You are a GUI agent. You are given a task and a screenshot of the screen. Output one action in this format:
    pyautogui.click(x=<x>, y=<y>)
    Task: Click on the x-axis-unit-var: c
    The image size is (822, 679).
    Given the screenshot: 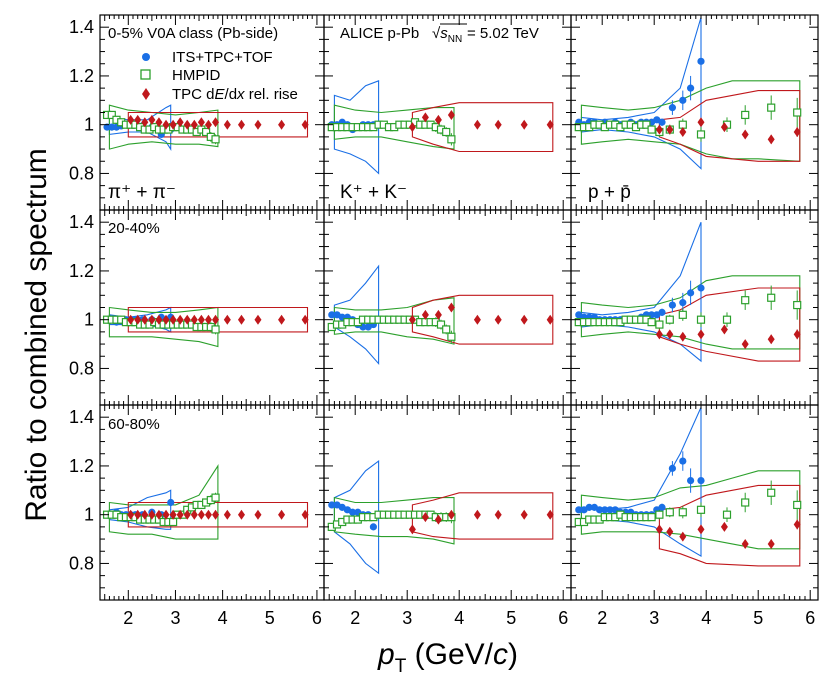 What is the action you would take?
    pyautogui.click(x=500, y=654)
    